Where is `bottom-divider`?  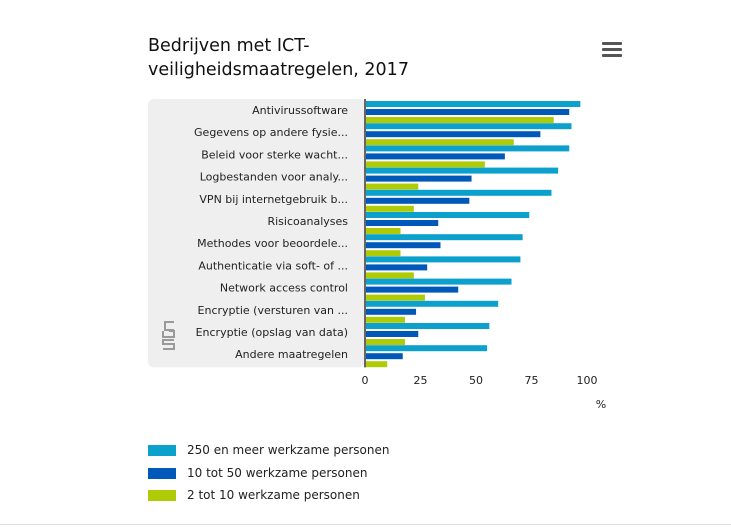 bottom-divider is located at coordinates (365, 524).